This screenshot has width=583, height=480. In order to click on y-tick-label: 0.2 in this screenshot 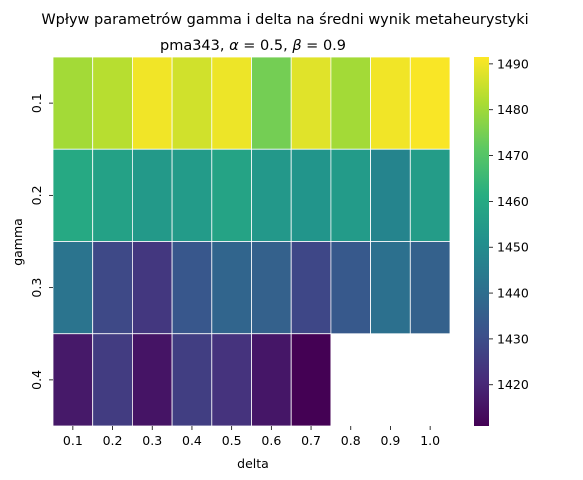, I will do `click(36, 195)`.